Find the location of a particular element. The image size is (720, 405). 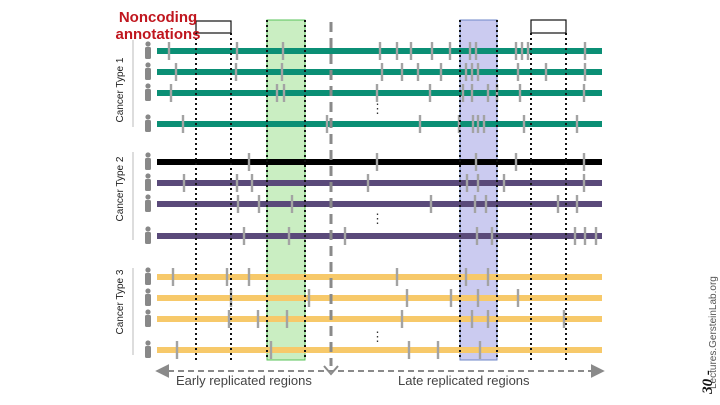

slide-number: 30 - is located at coordinates (708, 382).